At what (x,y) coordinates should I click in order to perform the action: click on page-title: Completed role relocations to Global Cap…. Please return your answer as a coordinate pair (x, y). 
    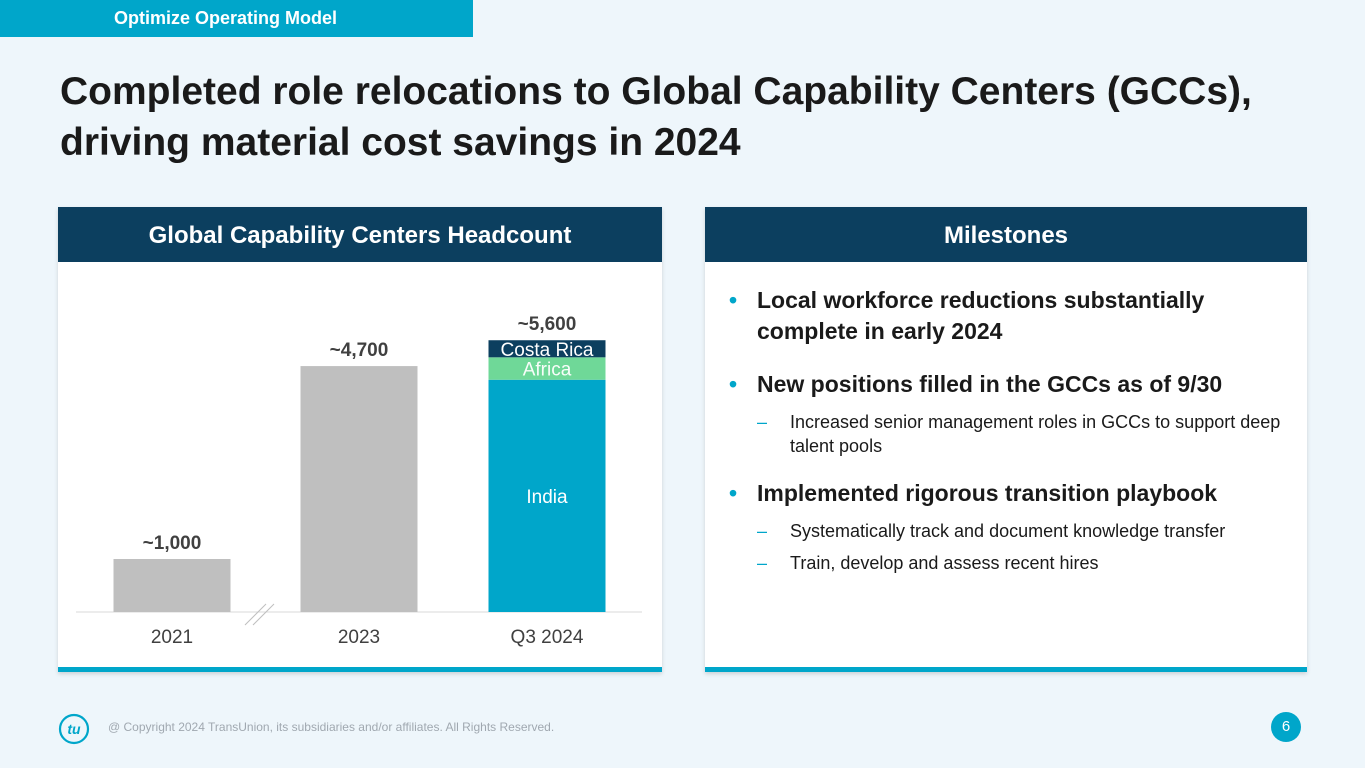
    Looking at the image, I should click on (656, 117).